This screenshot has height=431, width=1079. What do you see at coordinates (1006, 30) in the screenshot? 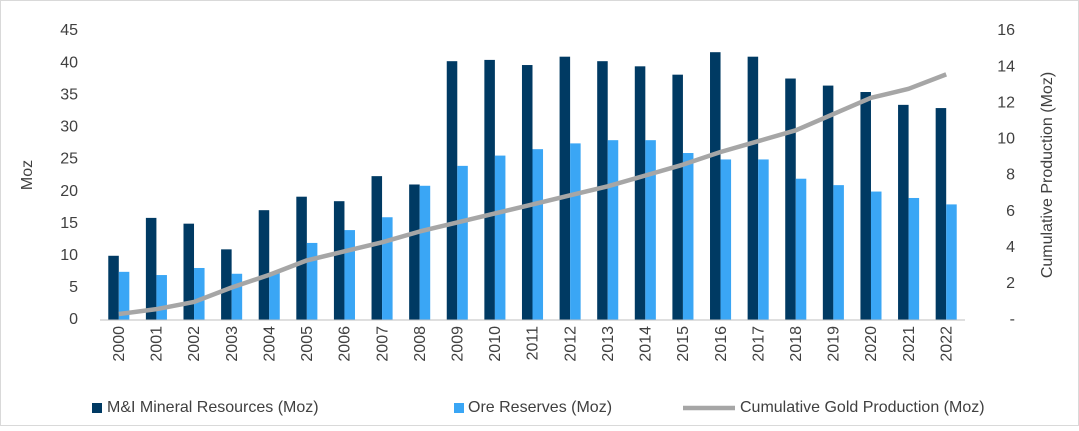
I see `y2-tick-label: 16` at bounding box center [1006, 30].